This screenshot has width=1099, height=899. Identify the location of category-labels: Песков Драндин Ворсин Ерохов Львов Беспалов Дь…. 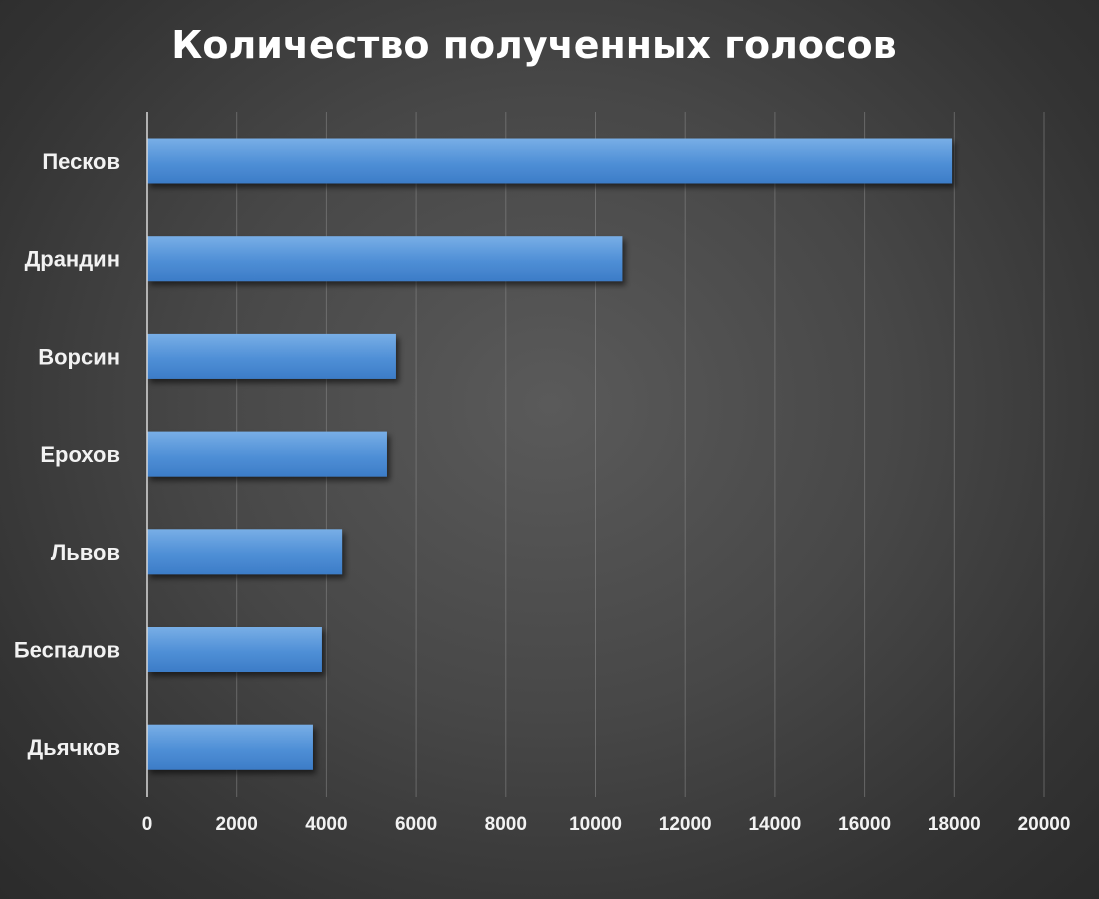
(67, 454).